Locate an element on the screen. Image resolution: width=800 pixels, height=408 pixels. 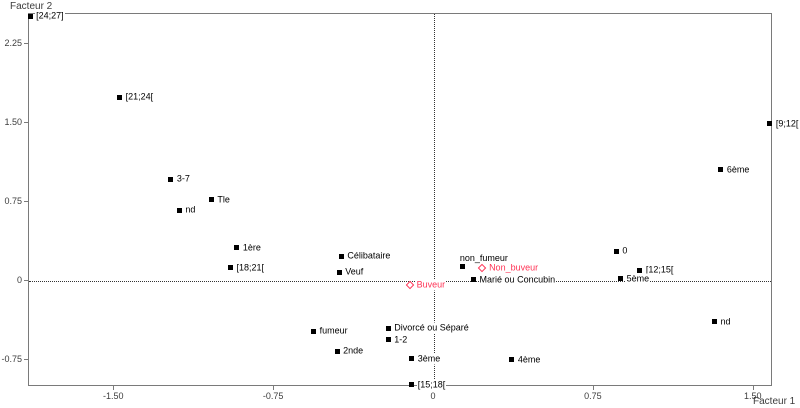
y-axis-title: Facteur 2 is located at coordinates (31, 6).